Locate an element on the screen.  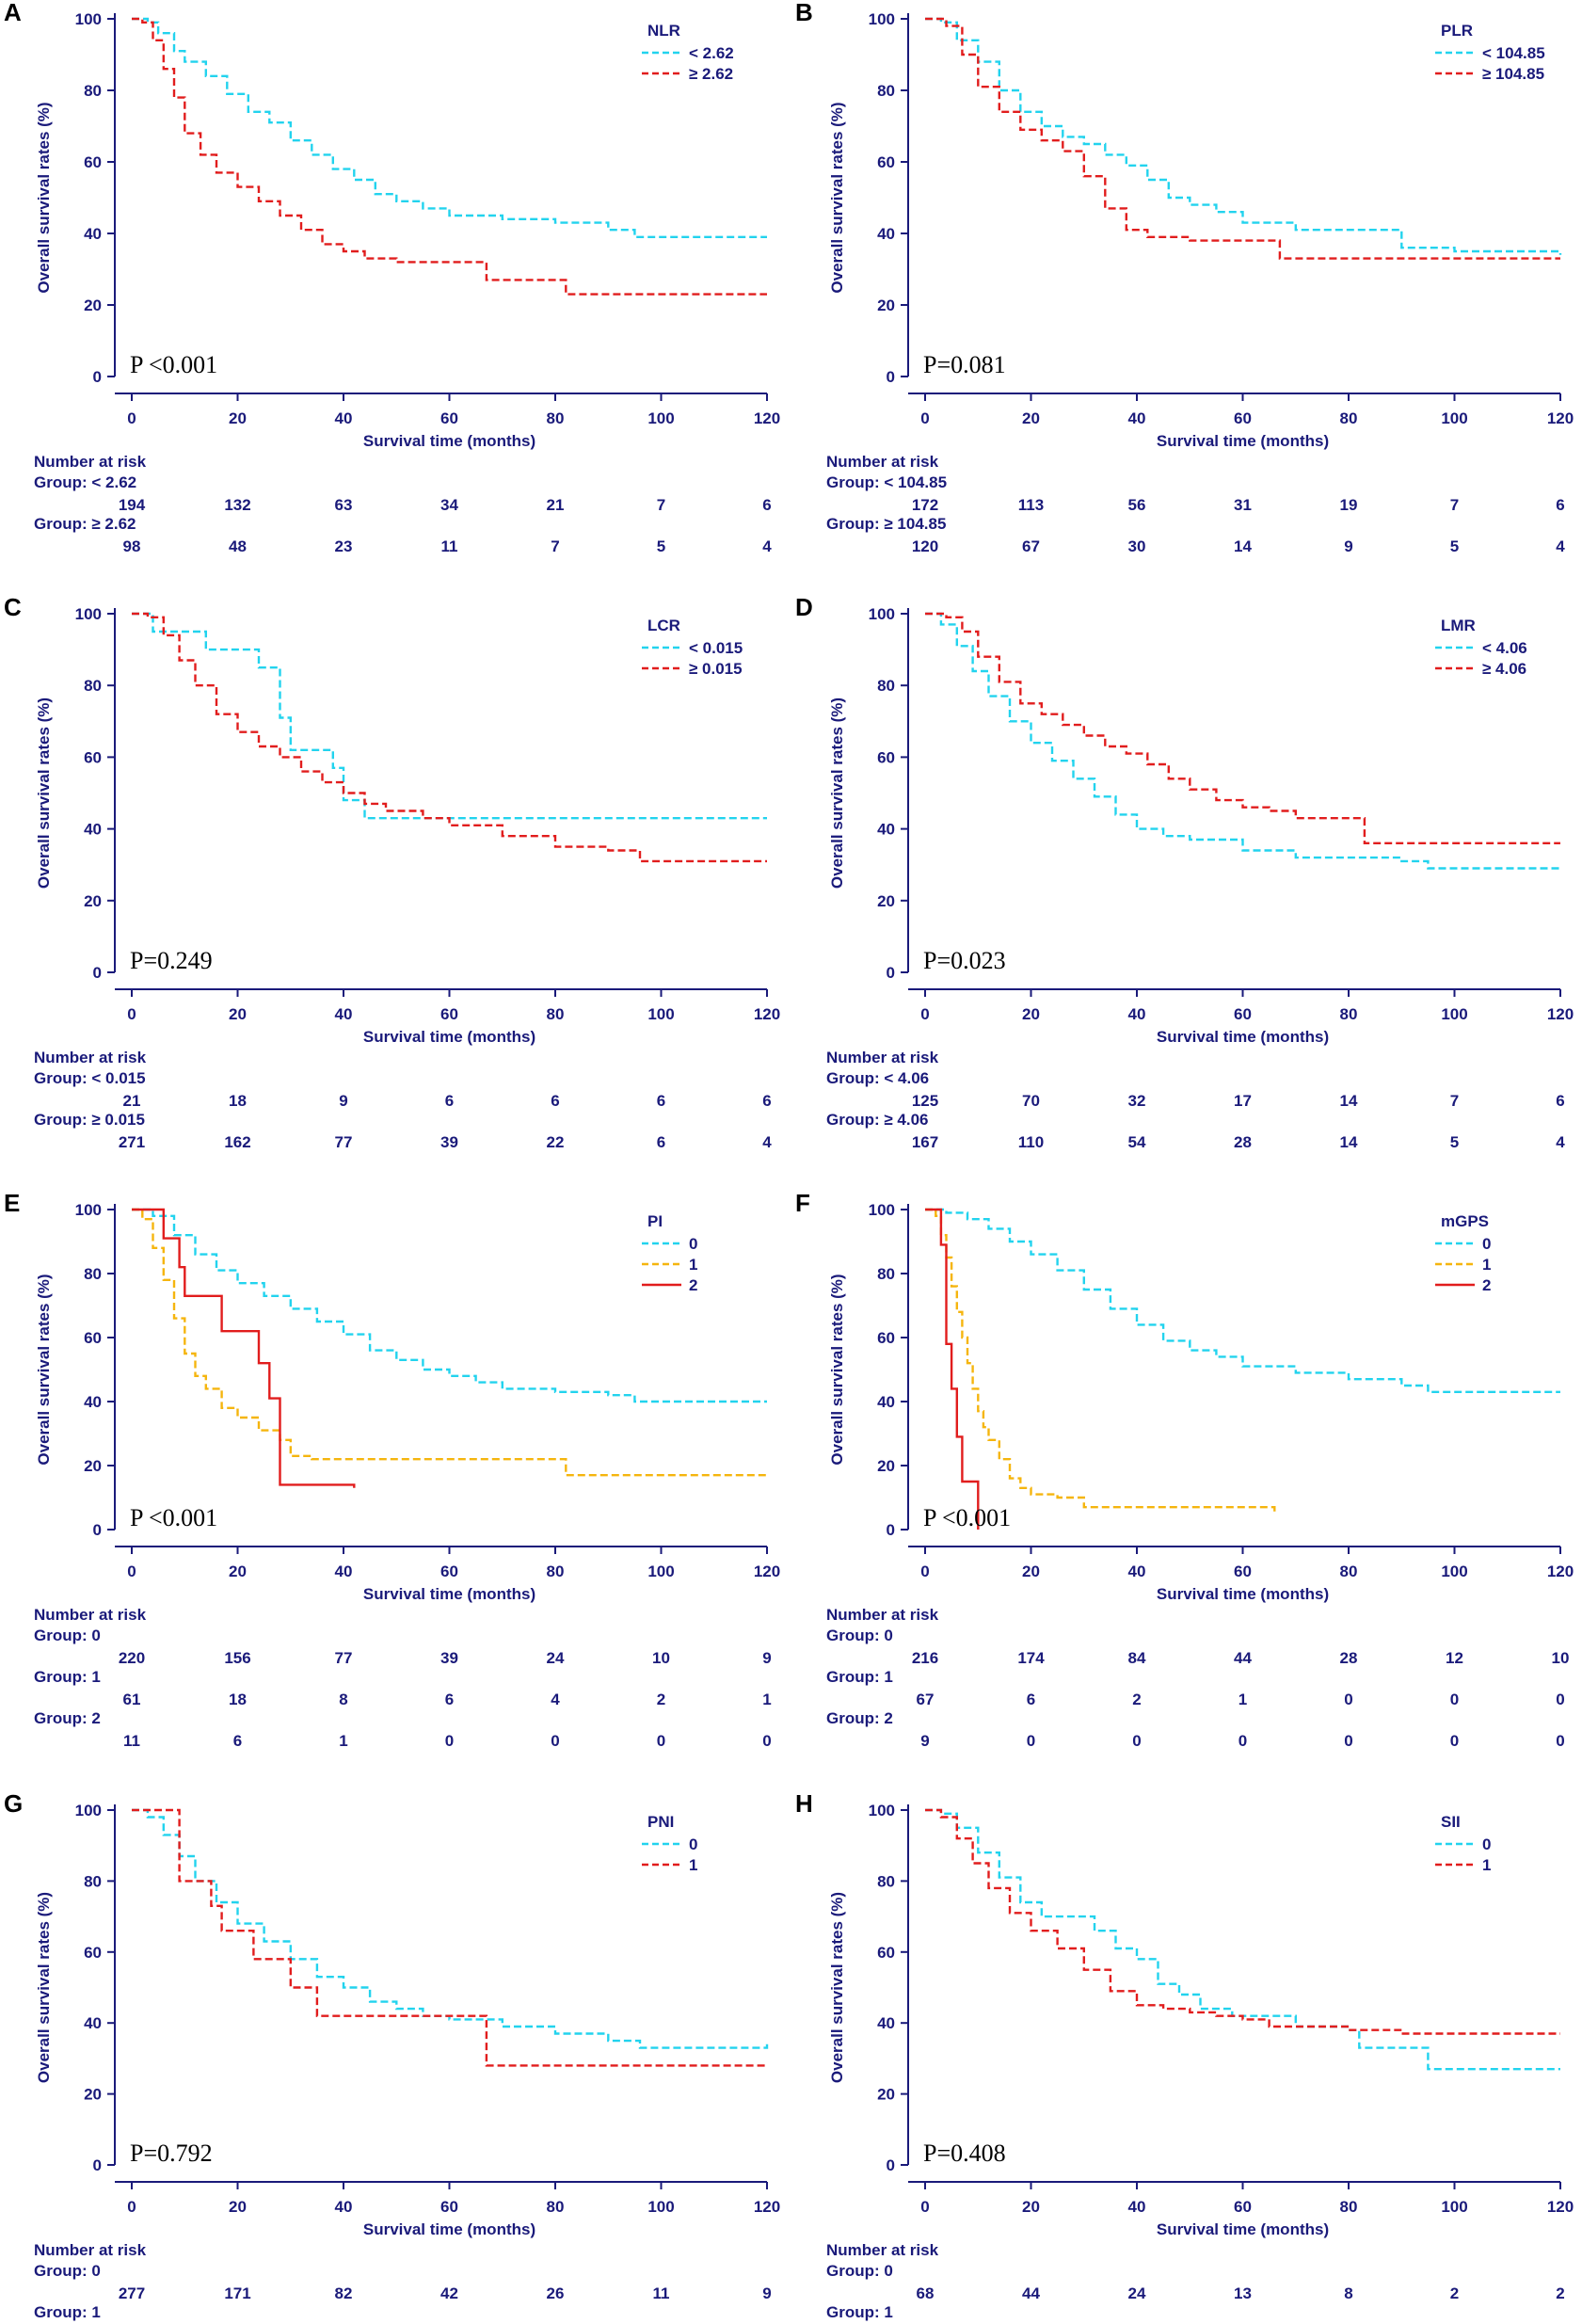
risk-count: 277 is located at coordinates (132, 2293).